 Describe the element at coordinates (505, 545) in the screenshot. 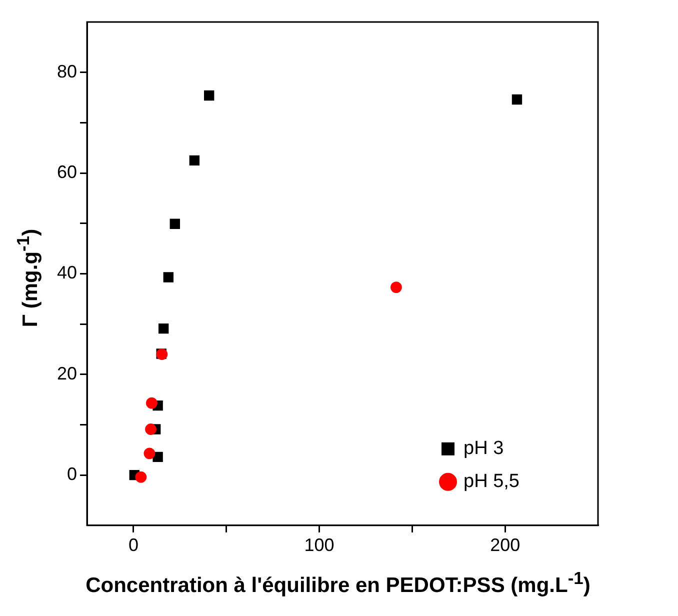

I see `x-tick-label: 200` at that location.